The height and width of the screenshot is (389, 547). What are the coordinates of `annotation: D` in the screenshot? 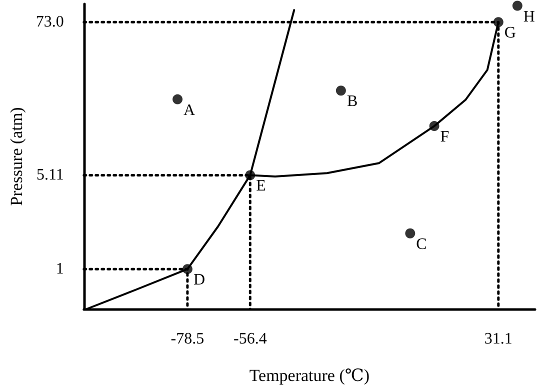 It's located at (199, 280).